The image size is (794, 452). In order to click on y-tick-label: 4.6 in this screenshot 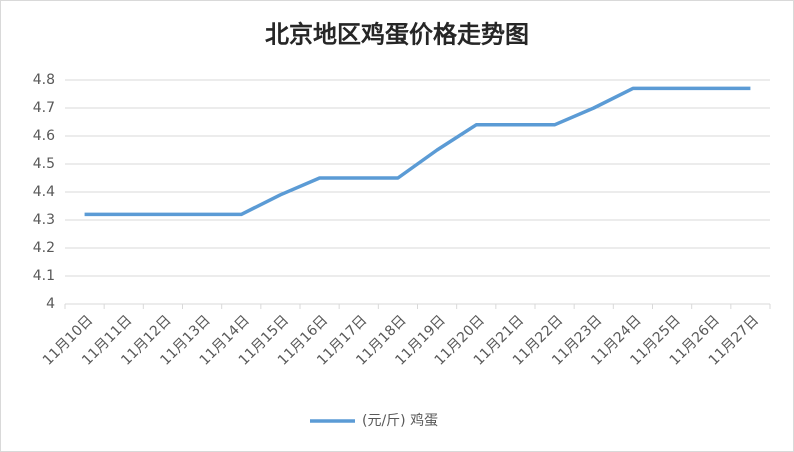, I will do `click(44, 136)`.